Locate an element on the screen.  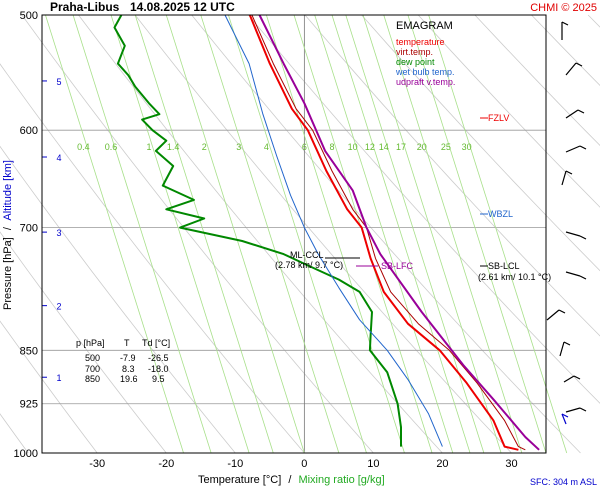
pressure-tick-label: 700 is located at coordinates (29, 229).